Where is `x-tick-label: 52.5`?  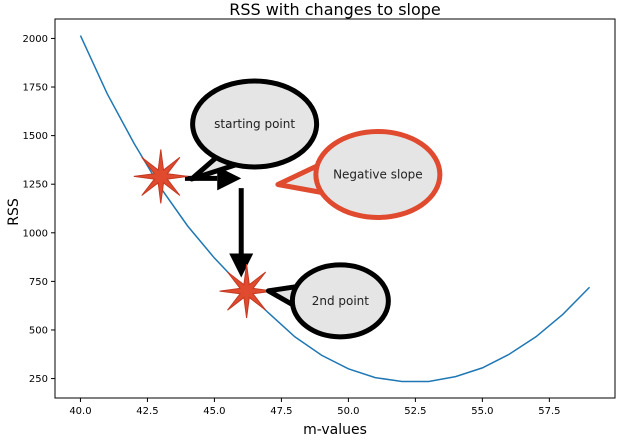
x-tick-label: 52.5 is located at coordinates (415, 411).